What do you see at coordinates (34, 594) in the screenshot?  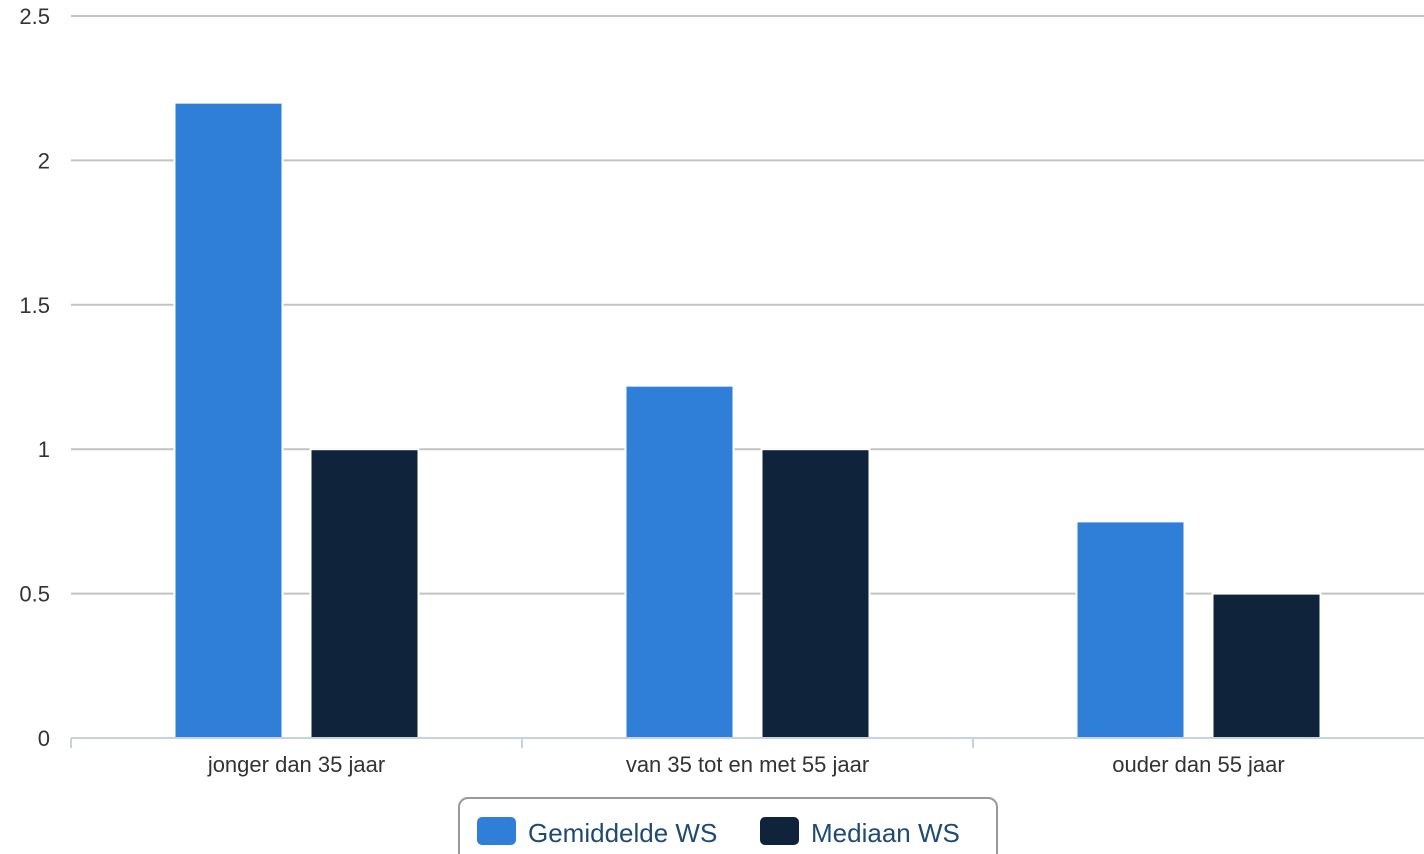 I see `y-tick-label: 0.5` at bounding box center [34, 594].